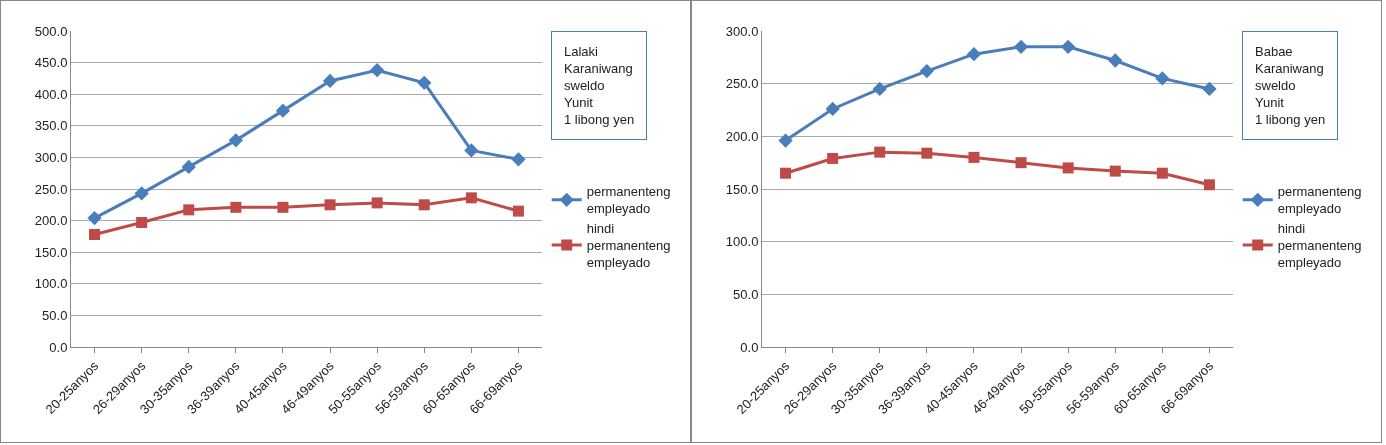 The height and width of the screenshot is (445, 1386). I want to click on y-tick-label: 500.0, so click(51, 31).